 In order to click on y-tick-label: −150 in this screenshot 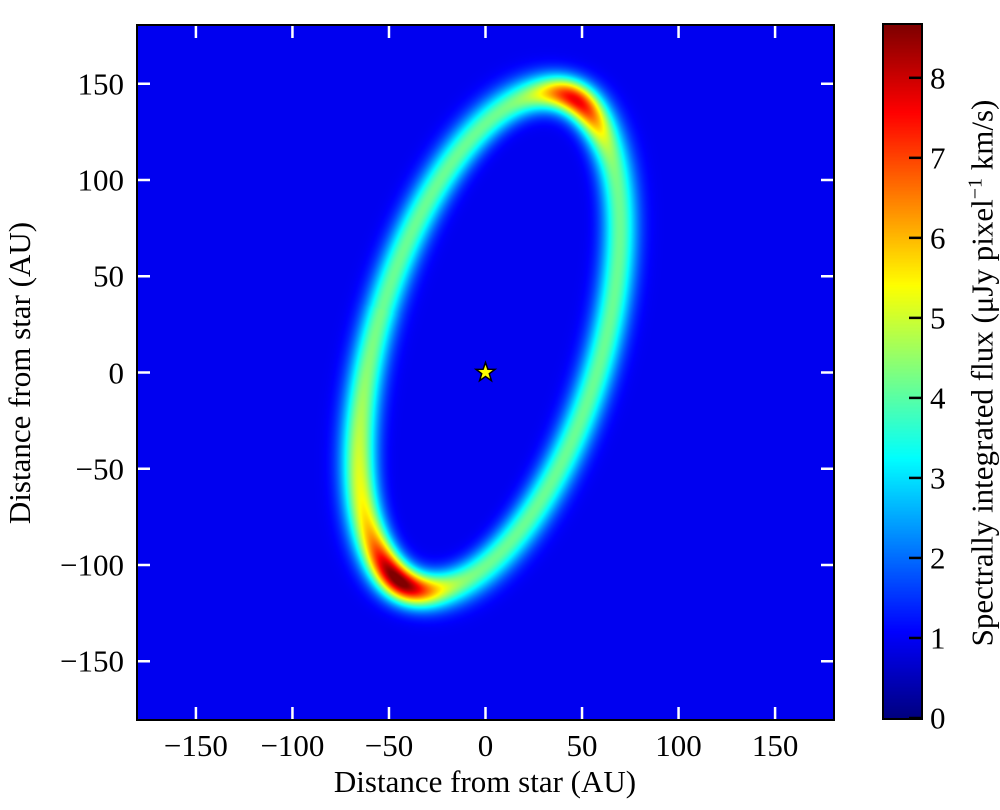, I will do `click(92, 661)`.